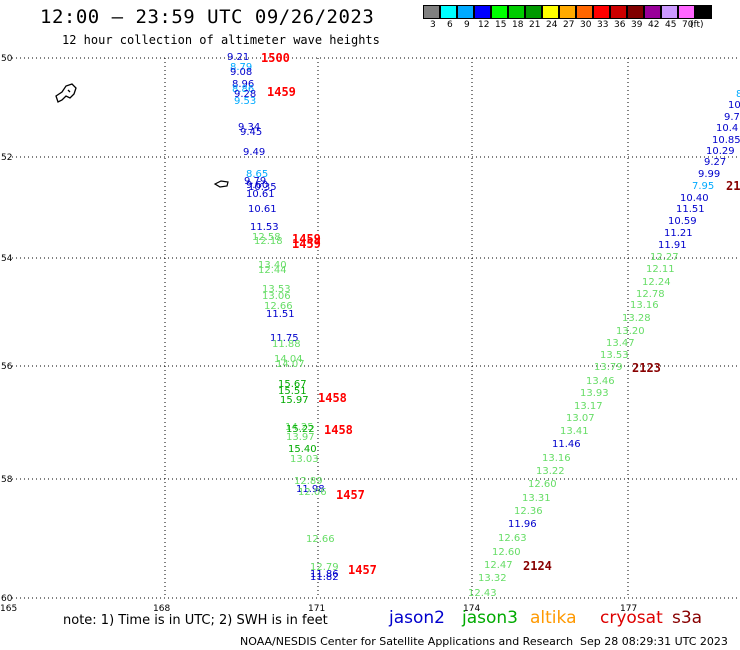 This screenshot has width=740, height=650. Describe the element at coordinates (161, 609) in the screenshot. I see `longitude-label: 168` at that location.